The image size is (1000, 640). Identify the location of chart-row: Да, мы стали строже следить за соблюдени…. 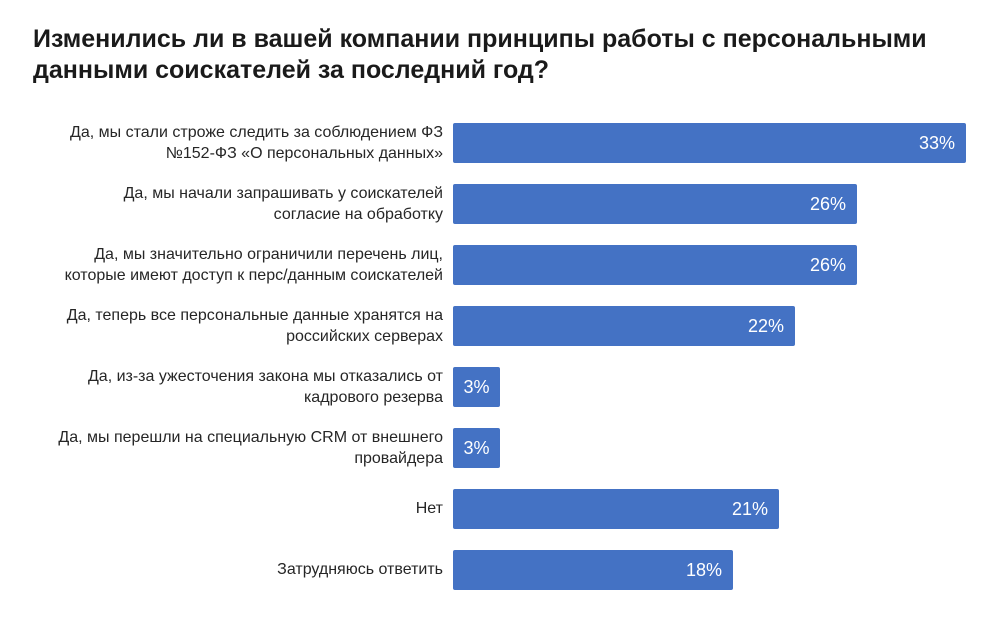
(494, 142).